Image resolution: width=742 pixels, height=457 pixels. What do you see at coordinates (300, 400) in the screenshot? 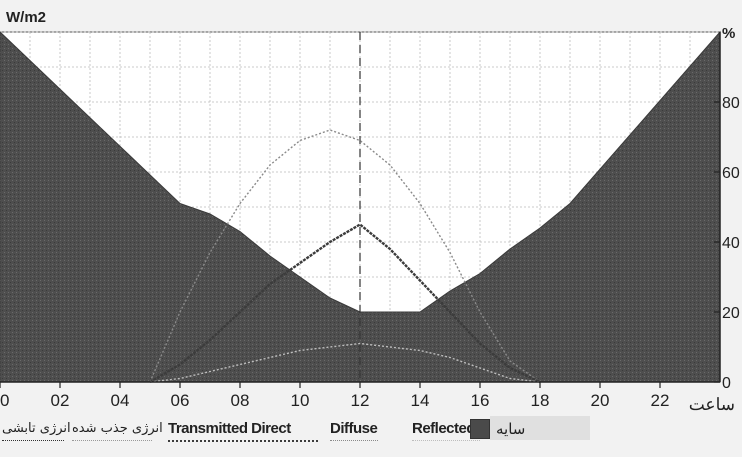
I see `x-tick-label: 10` at bounding box center [300, 400].